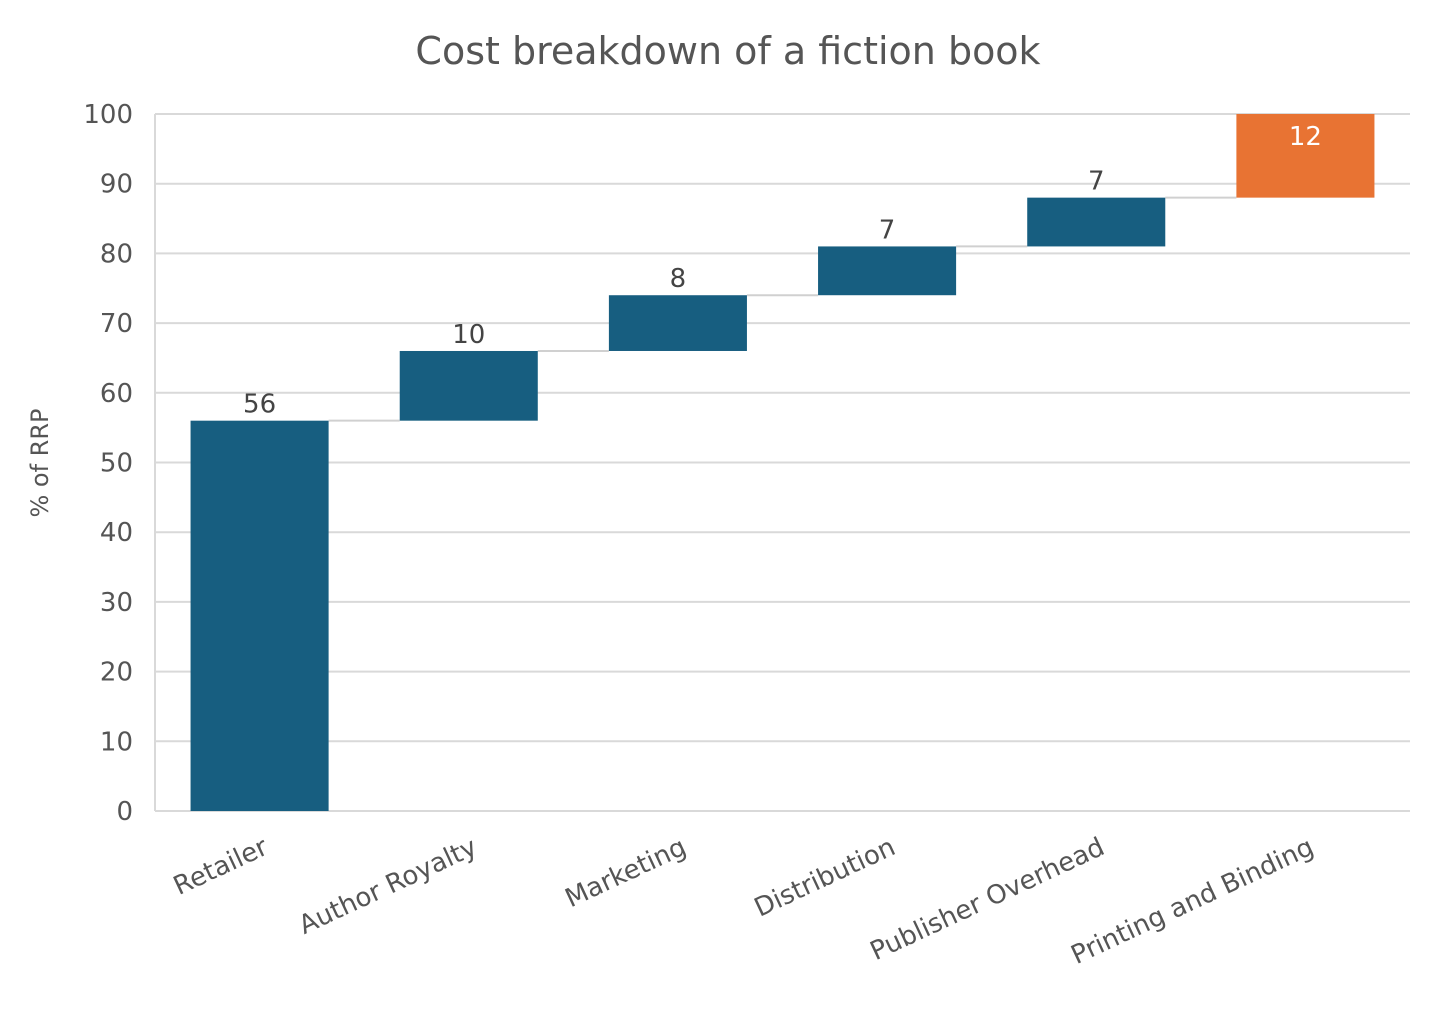  Describe the element at coordinates (259, 615) in the screenshot. I see `bar-retailer` at that location.